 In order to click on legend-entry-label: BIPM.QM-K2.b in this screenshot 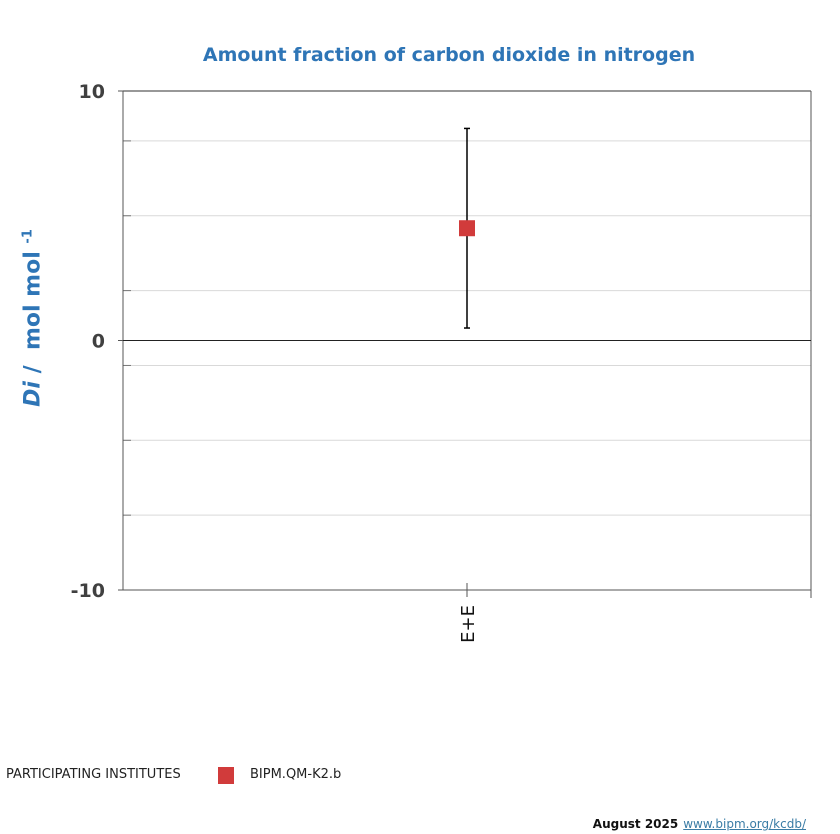, I will do `click(296, 774)`.